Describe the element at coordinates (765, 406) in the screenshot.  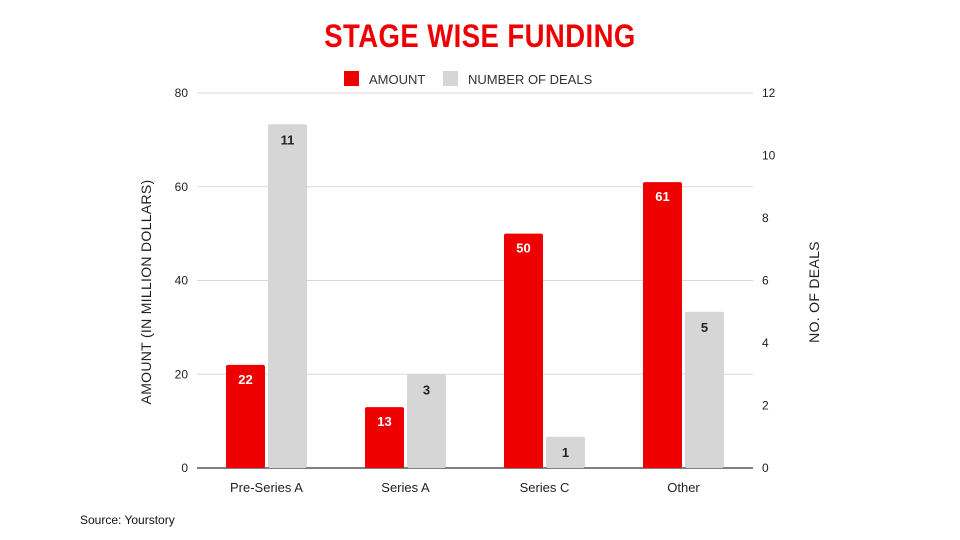
I see `y2-tick-label: 2` at that location.